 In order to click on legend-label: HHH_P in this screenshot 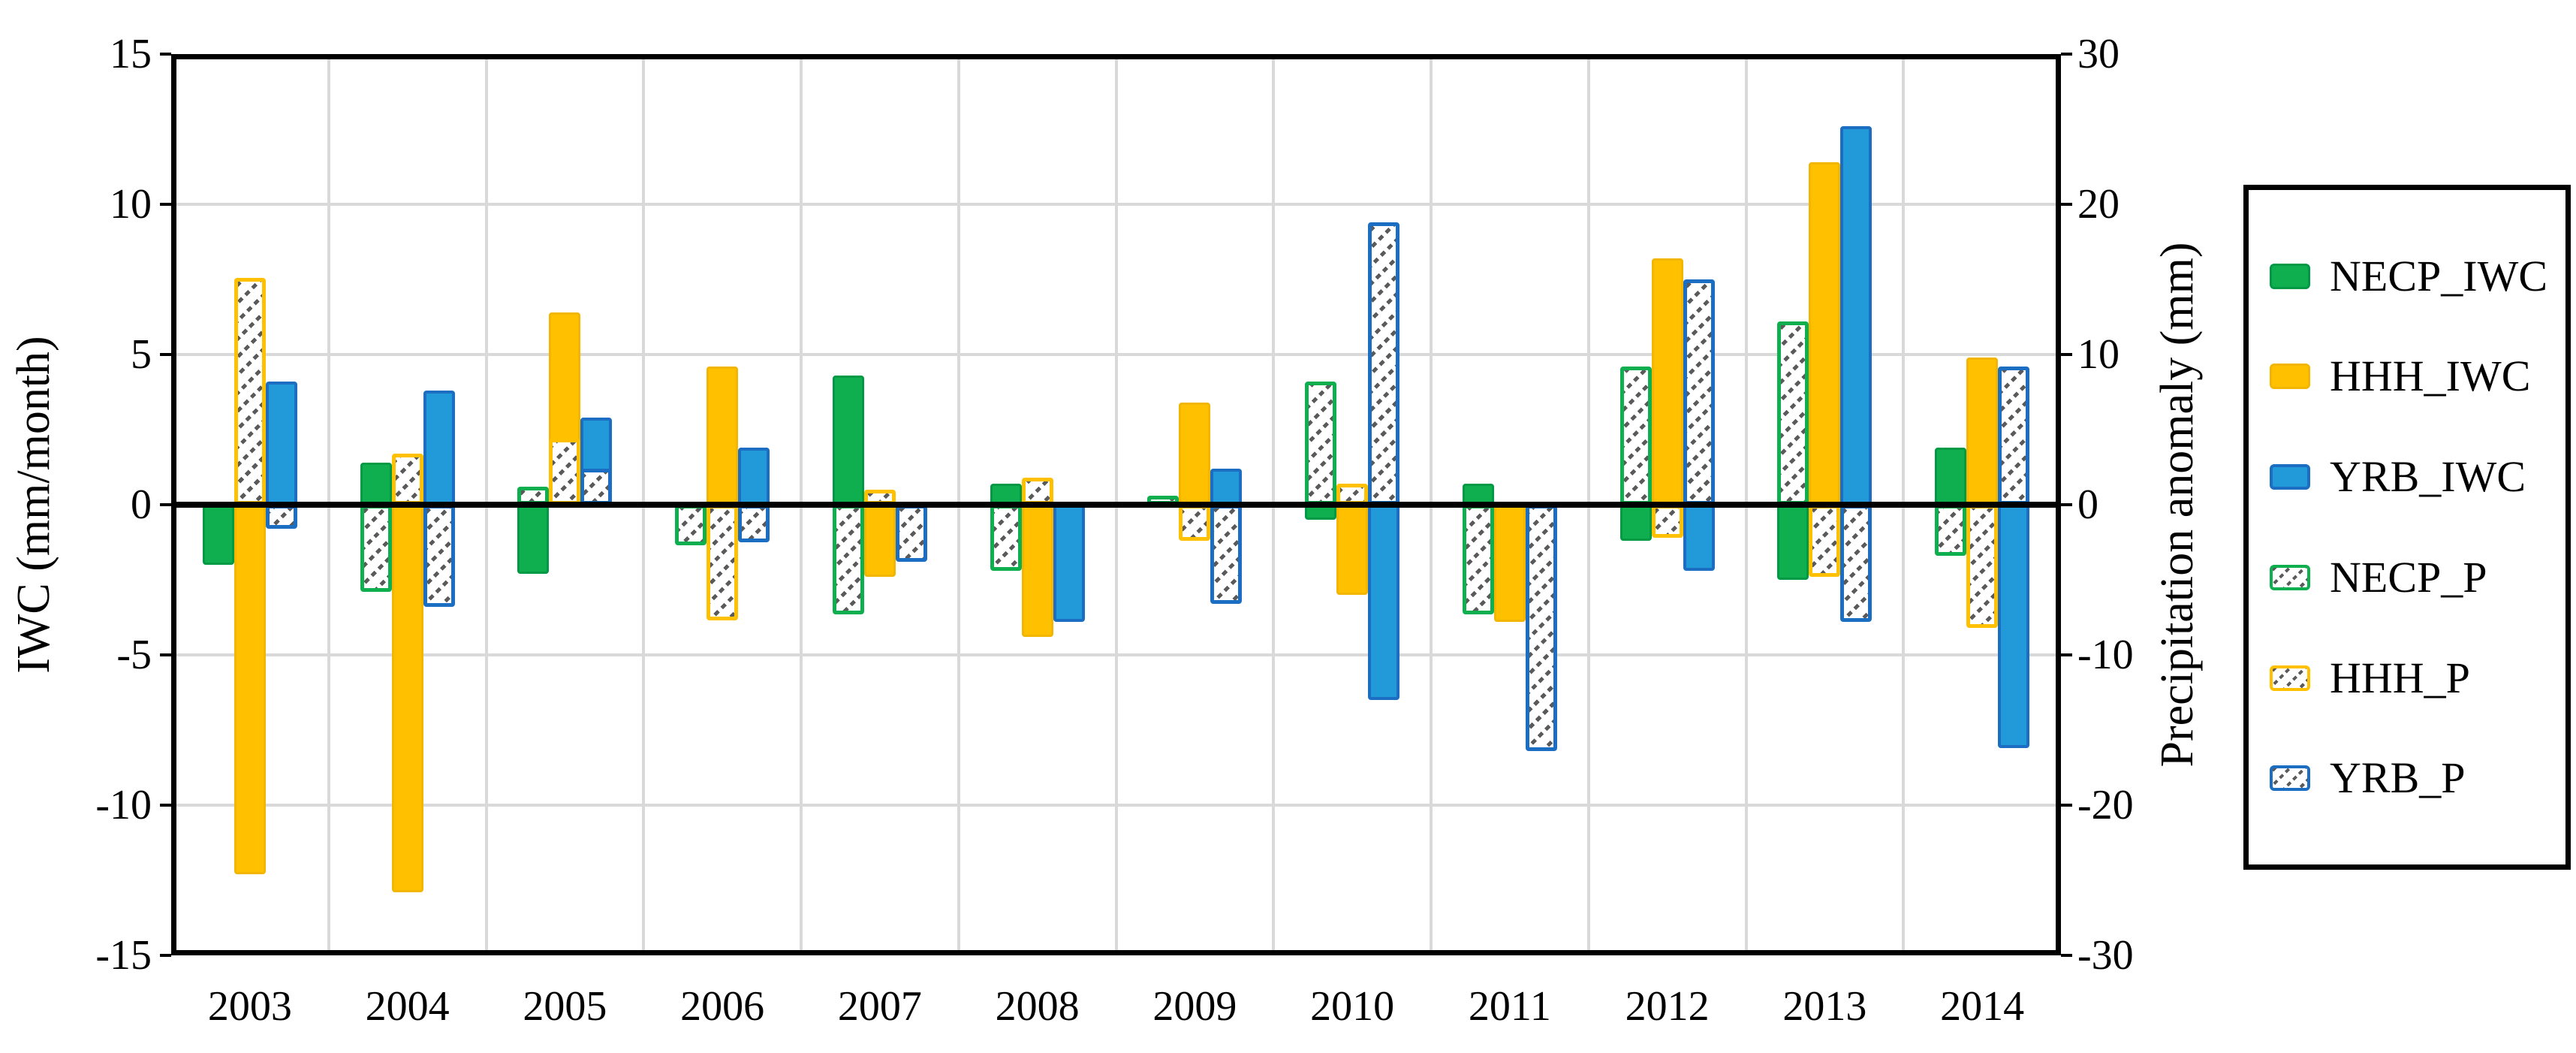, I will do `click(2400, 678)`.